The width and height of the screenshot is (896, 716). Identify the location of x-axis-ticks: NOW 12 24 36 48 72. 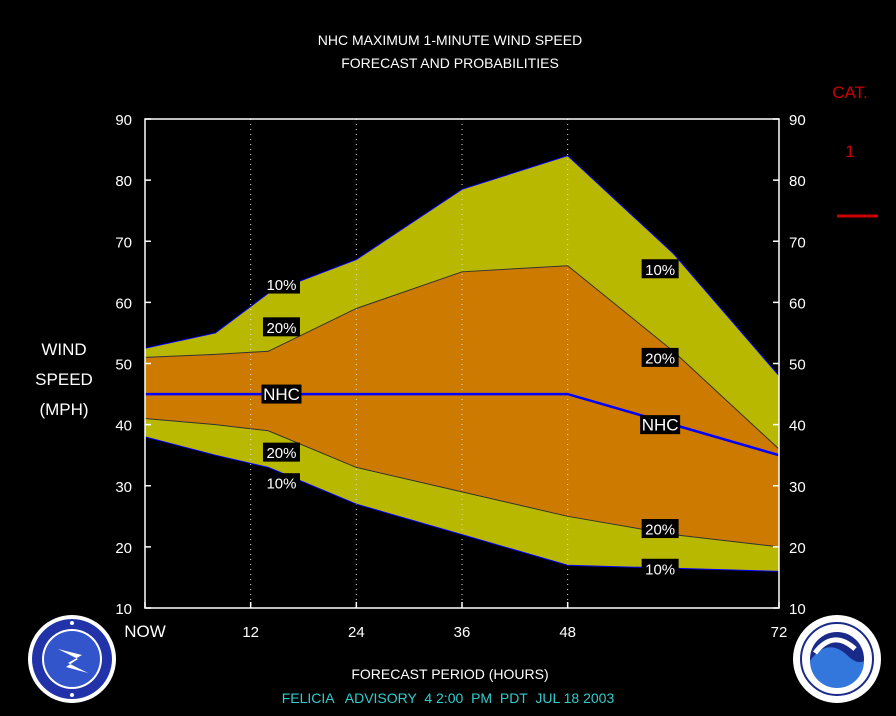
(455, 621).